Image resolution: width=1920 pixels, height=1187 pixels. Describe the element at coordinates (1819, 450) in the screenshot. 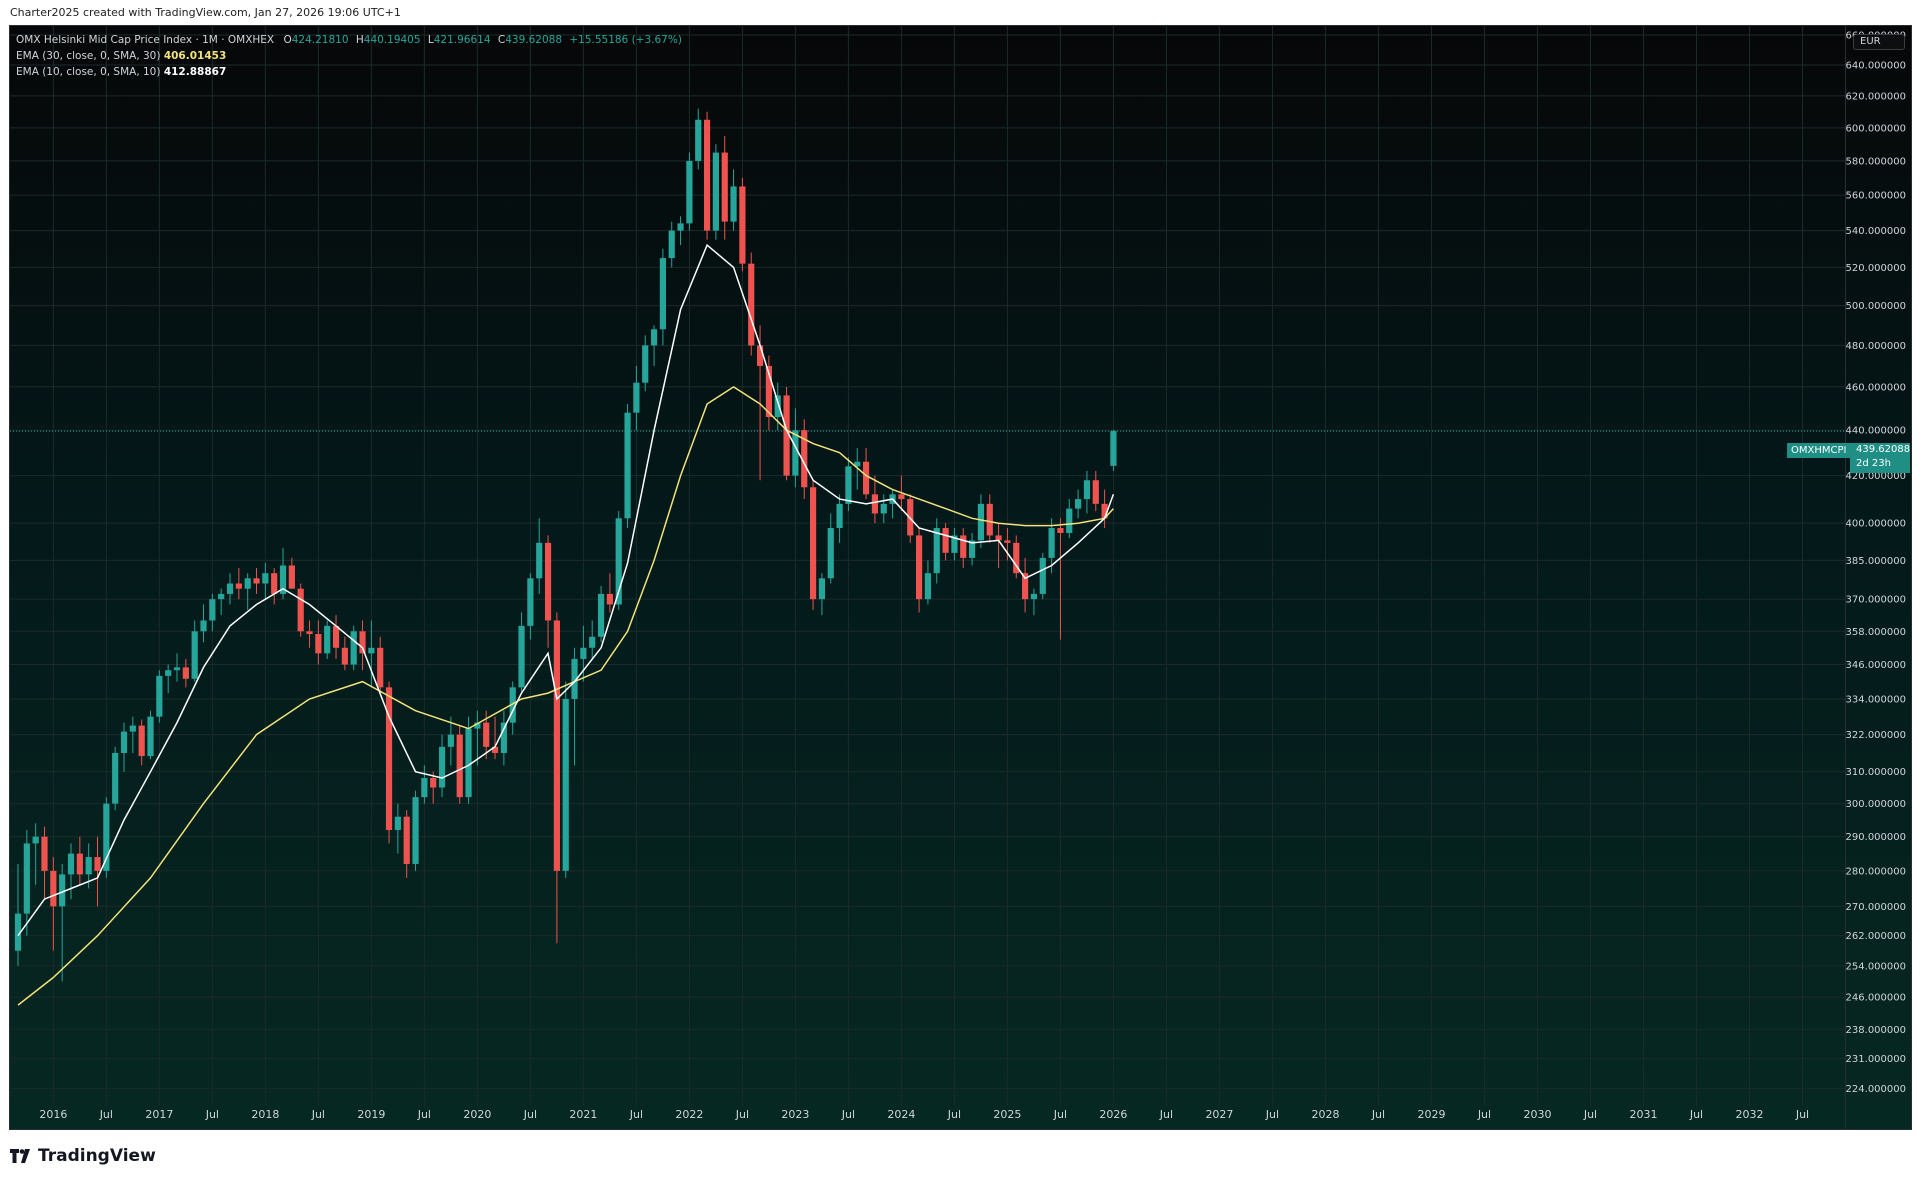

I see `ticker-tag: OMXHMCPI` at that location.